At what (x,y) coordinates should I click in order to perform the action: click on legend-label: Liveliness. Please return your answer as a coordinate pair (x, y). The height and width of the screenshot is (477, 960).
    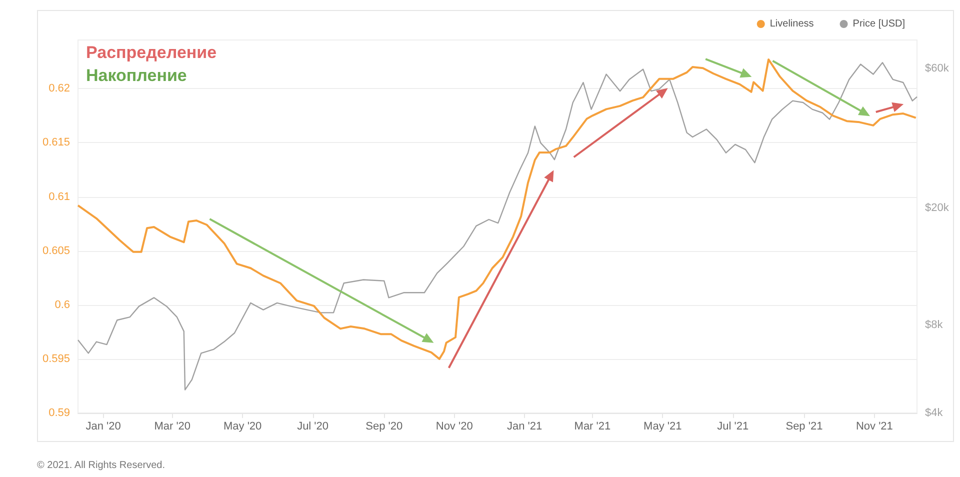
    Looking at the image, I should click on (792, 24).